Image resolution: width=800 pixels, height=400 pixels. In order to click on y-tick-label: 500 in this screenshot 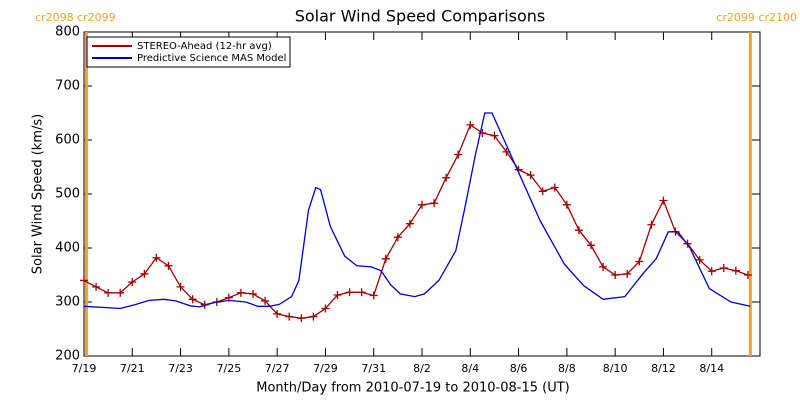, I will do `click(67, 194)`.